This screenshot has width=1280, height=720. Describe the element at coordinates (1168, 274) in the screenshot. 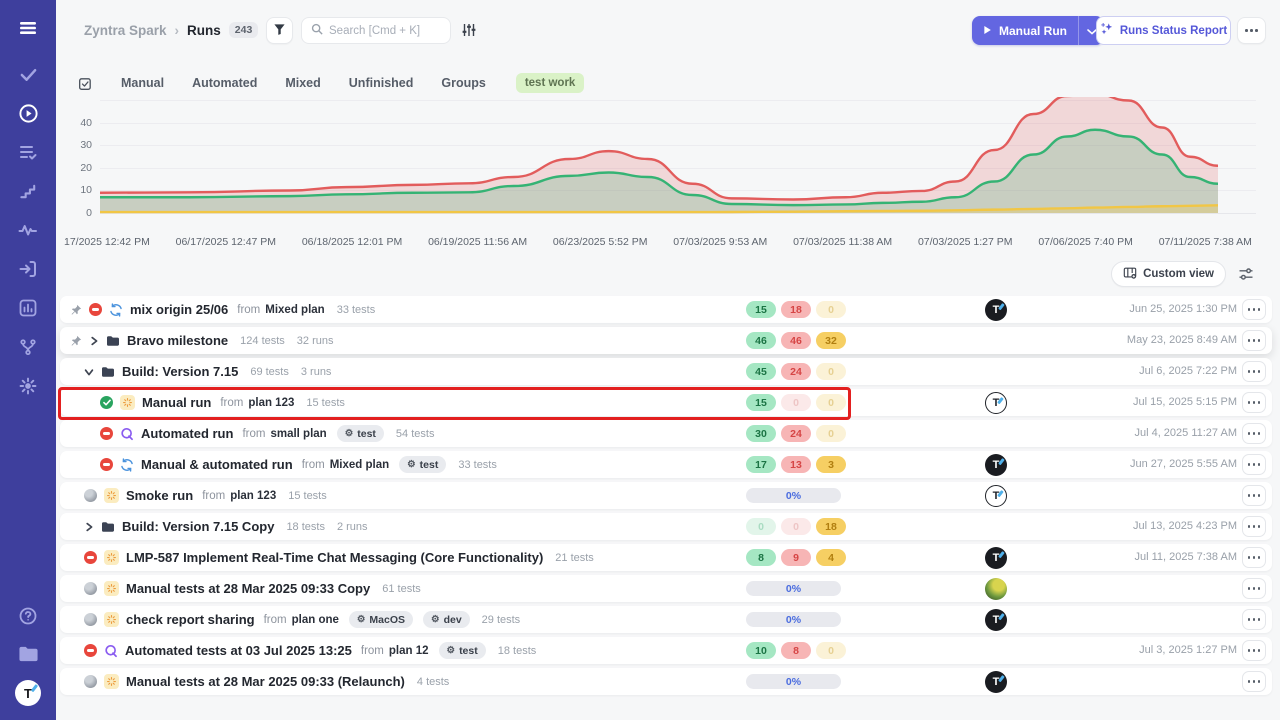

I see `custom-view-button: Custom view` at that location.